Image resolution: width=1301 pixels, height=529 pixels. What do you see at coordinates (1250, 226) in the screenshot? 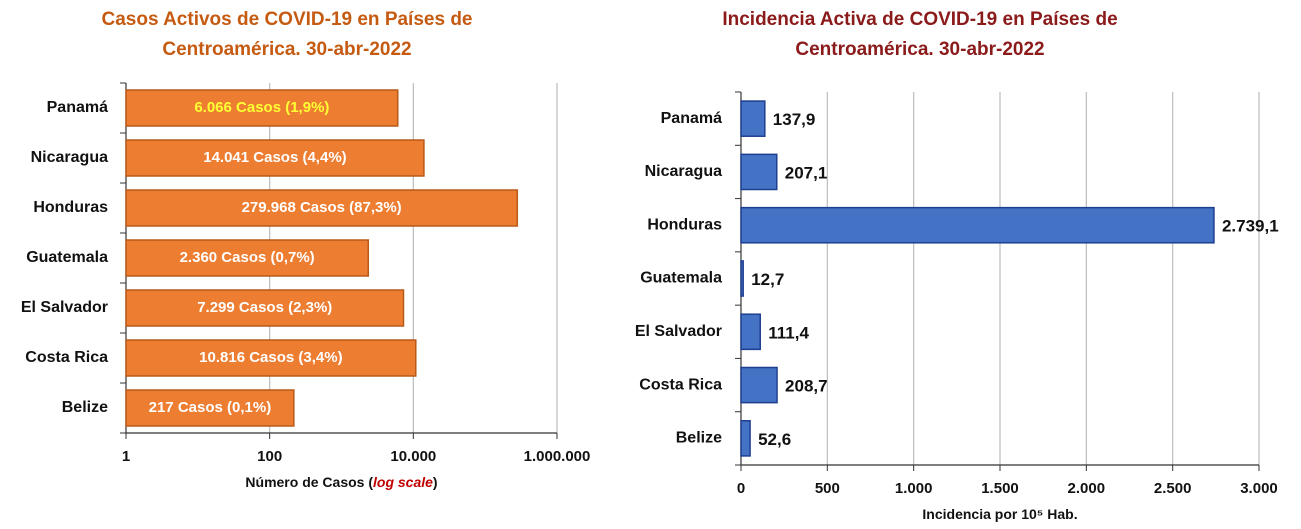
I see `value-label: 2.739,1` at bounding box center [1250, 226].